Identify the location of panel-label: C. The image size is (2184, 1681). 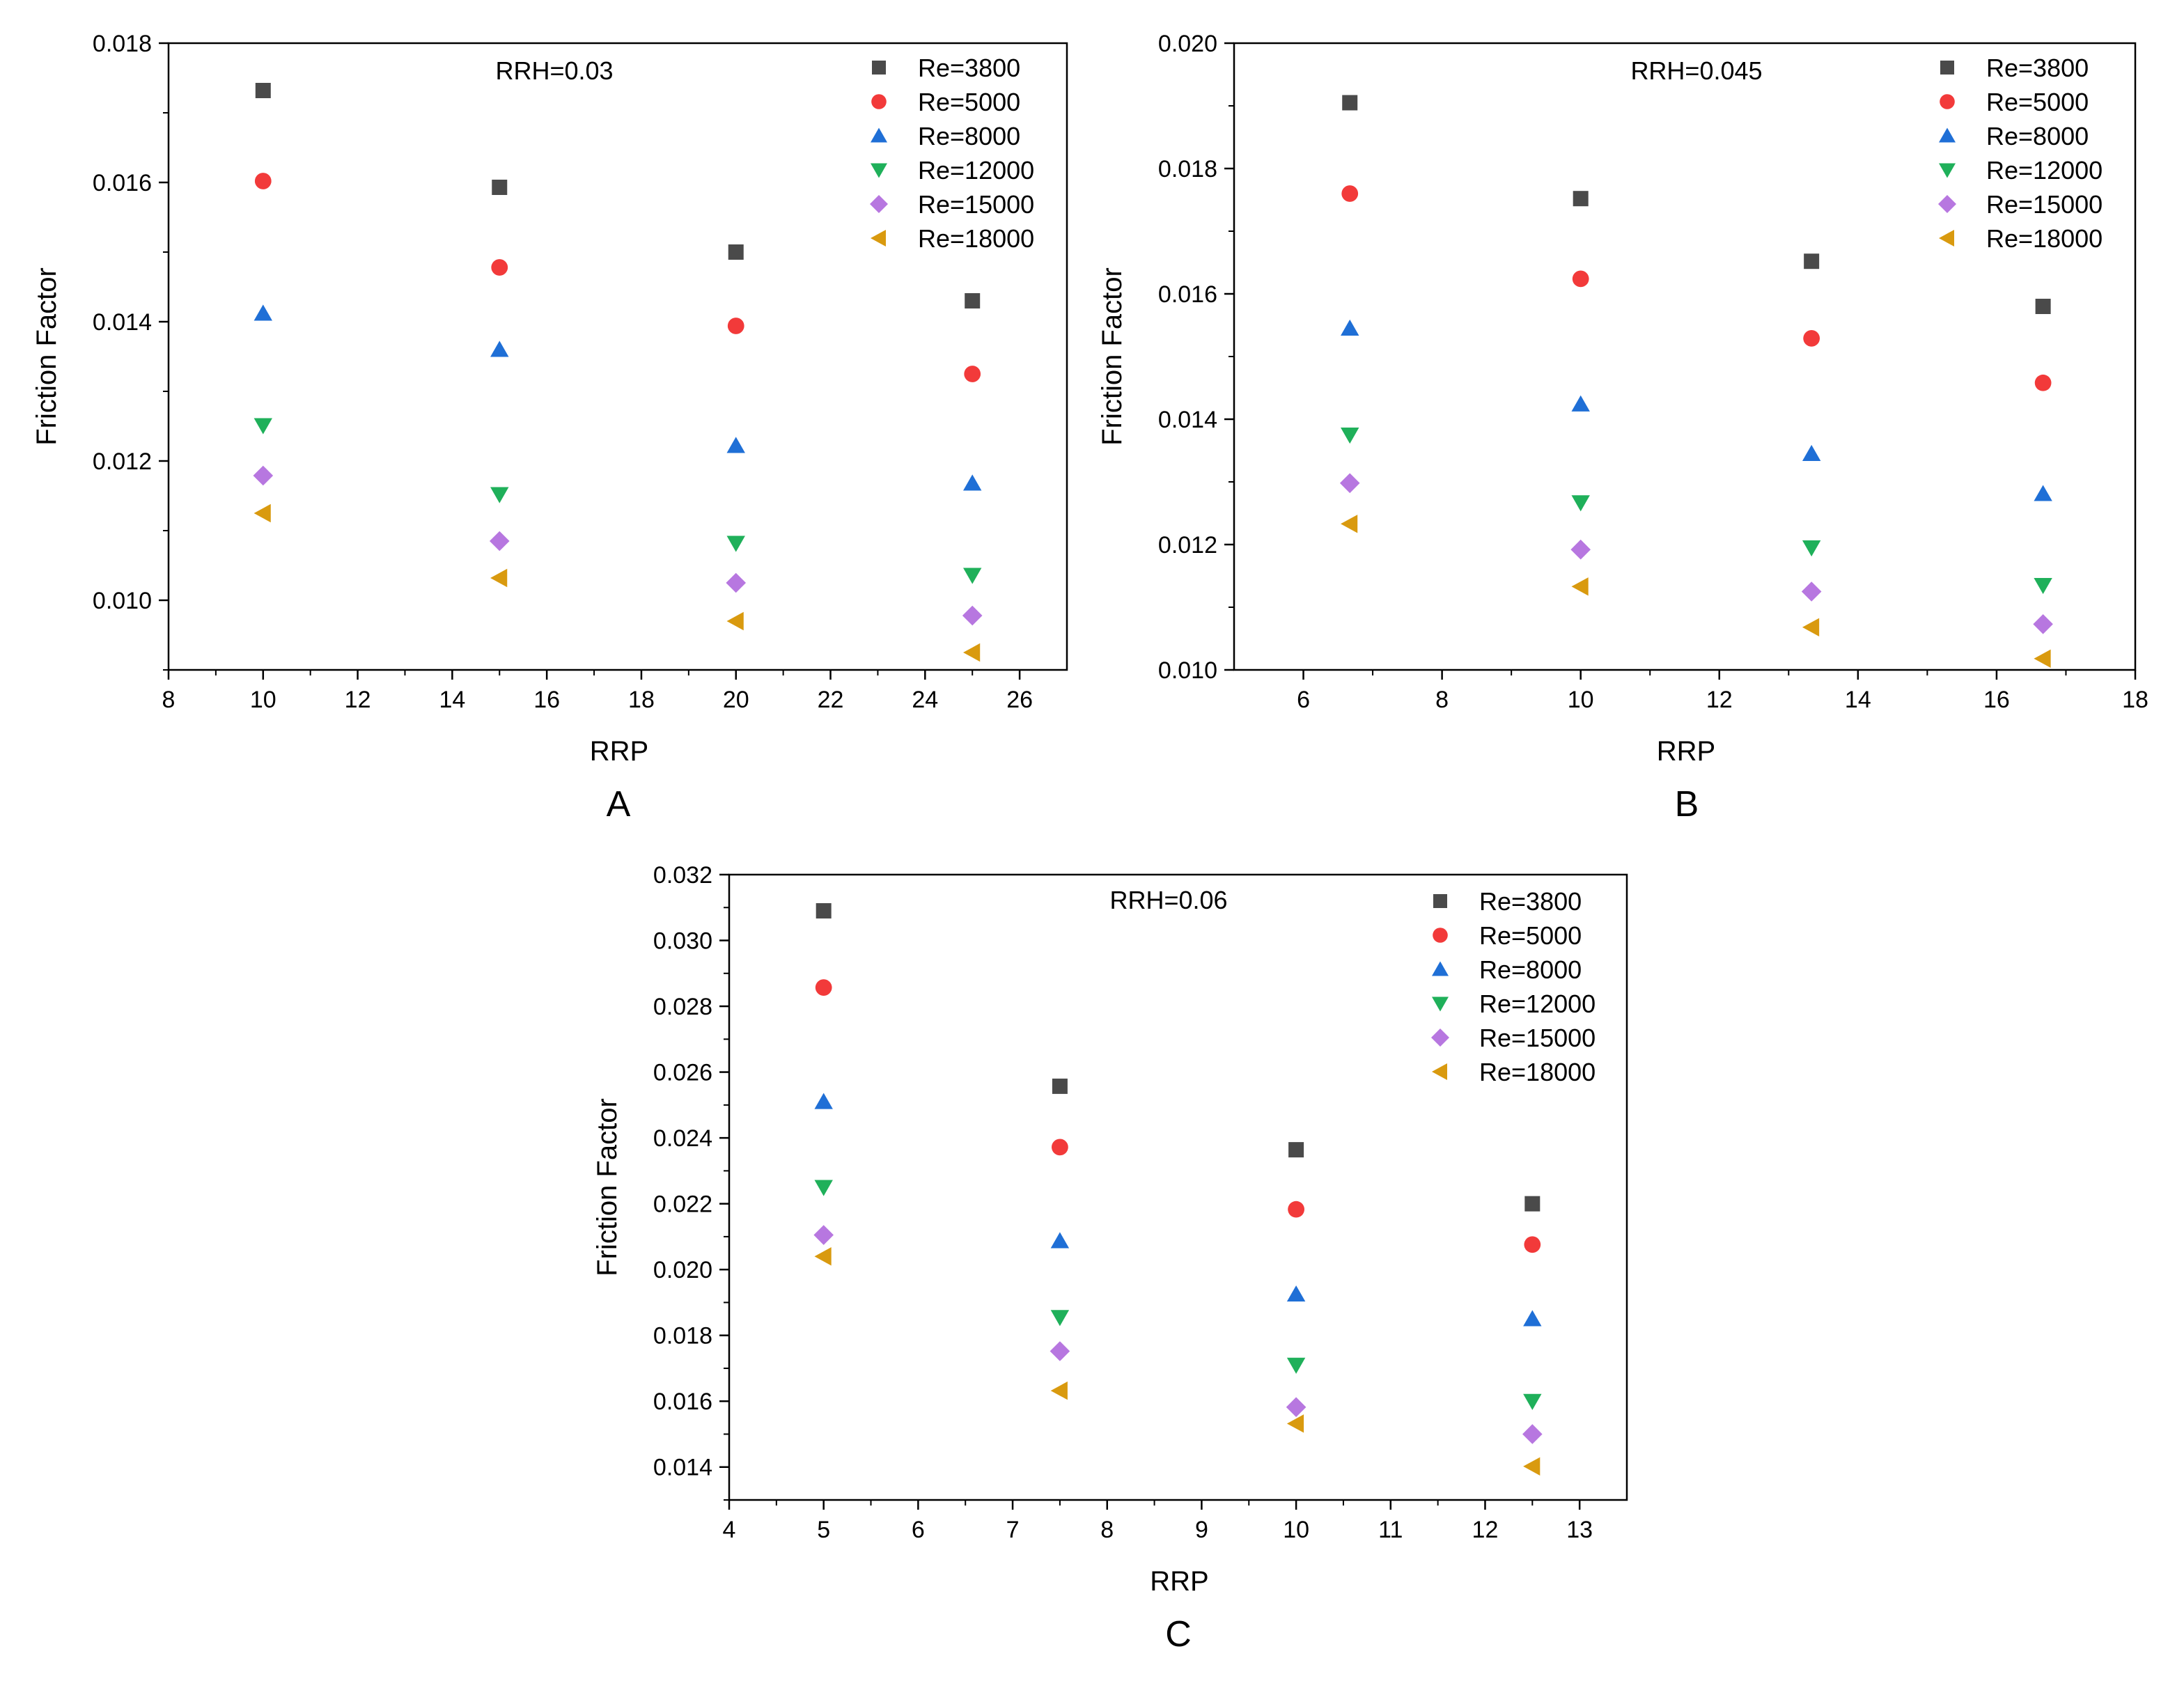
(1178, 1634).